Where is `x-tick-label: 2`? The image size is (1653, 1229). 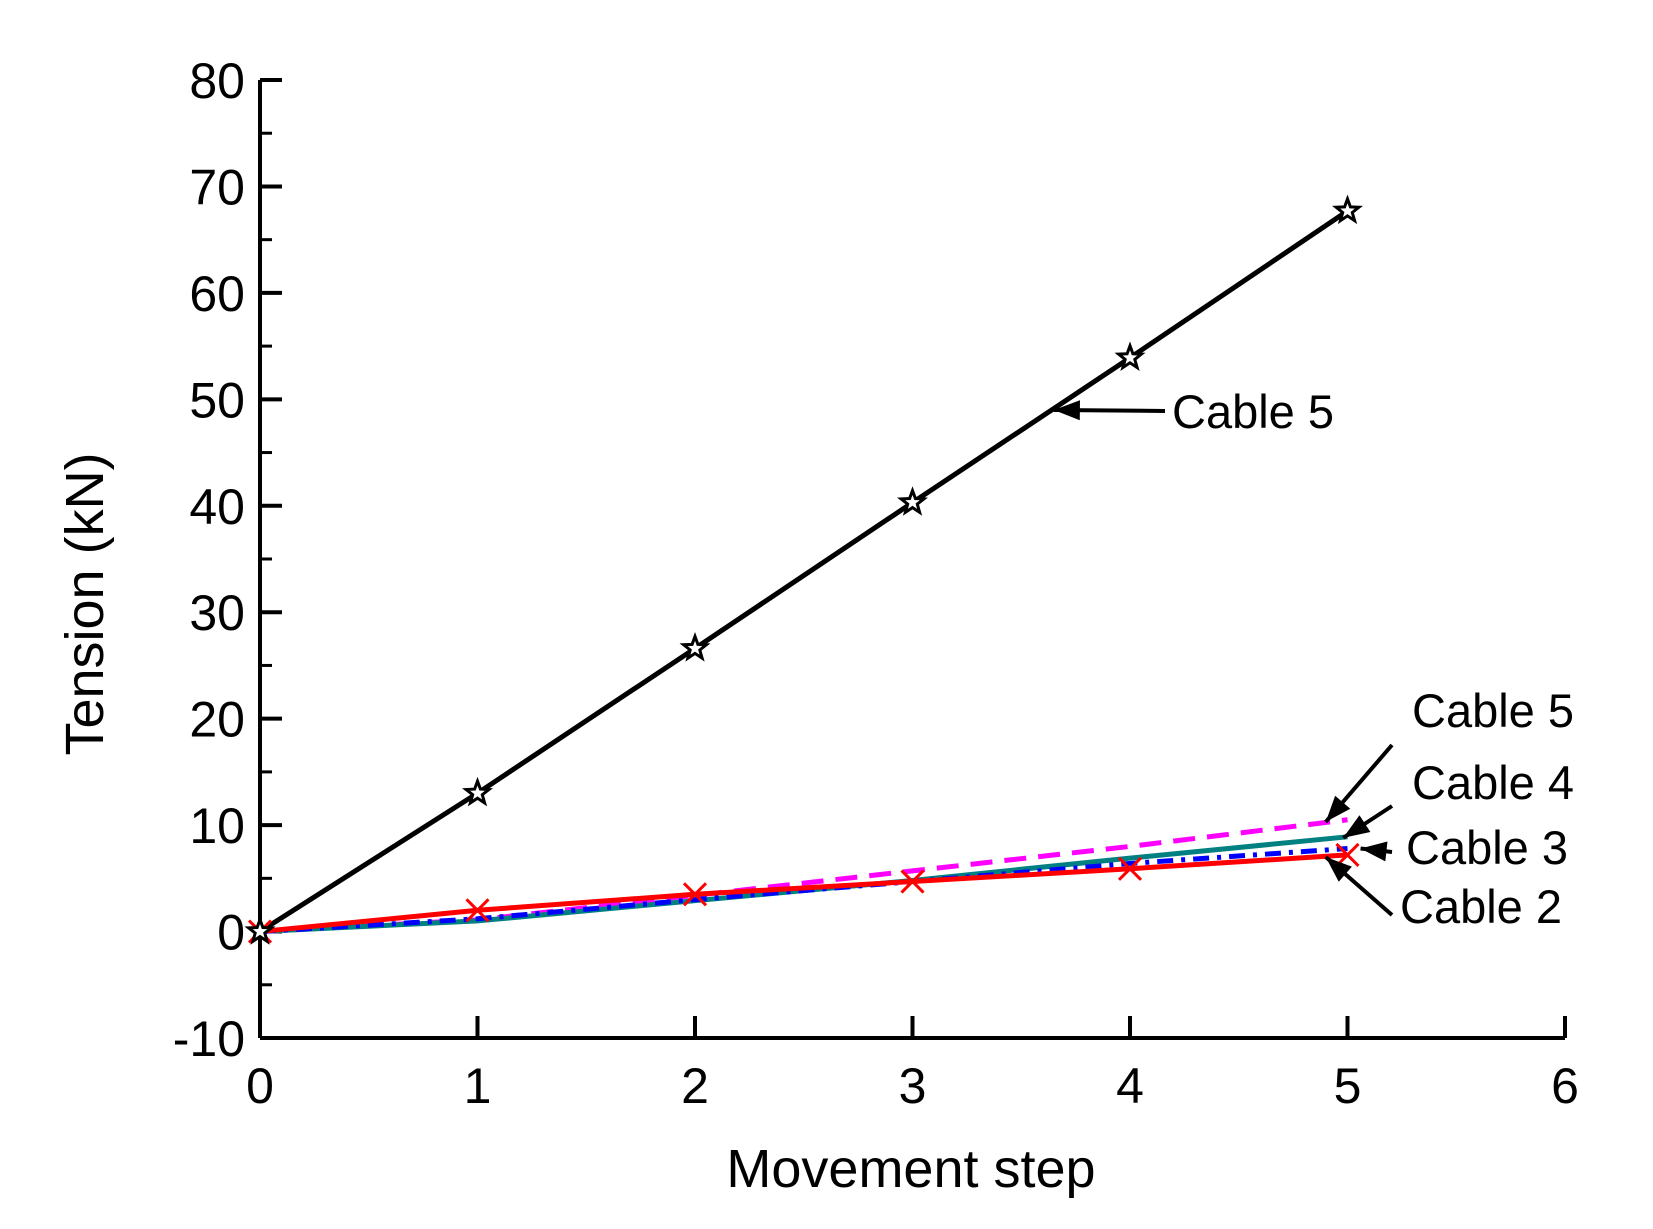 x-tick-label: 2 is located at coordinates (695, 1086).